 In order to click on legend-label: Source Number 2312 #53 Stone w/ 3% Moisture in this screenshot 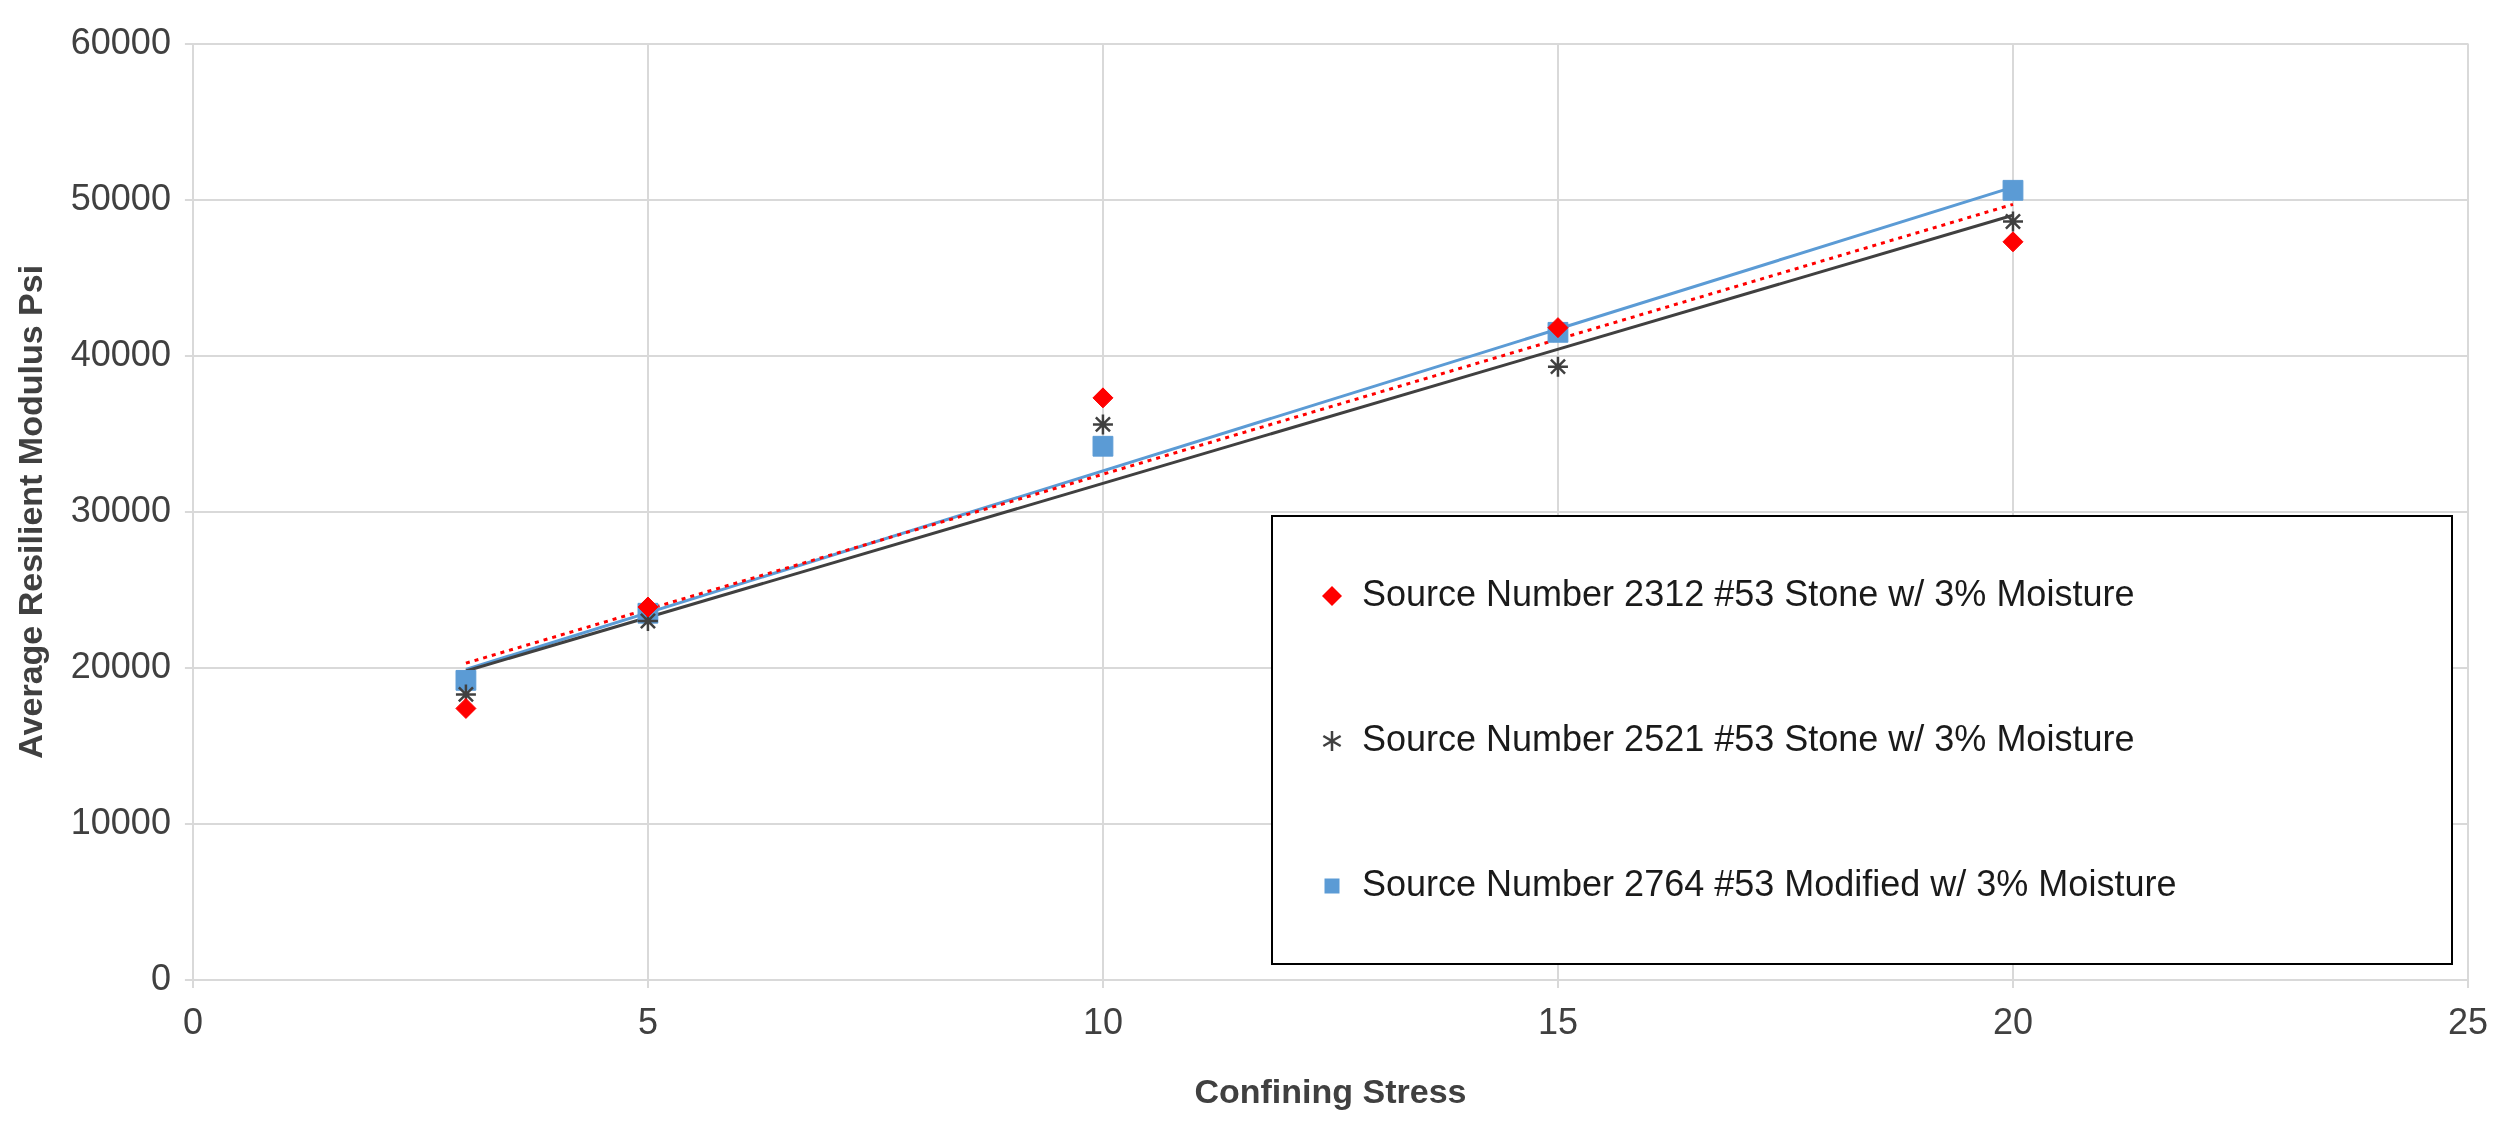, I will do `click(1748, 593)`.